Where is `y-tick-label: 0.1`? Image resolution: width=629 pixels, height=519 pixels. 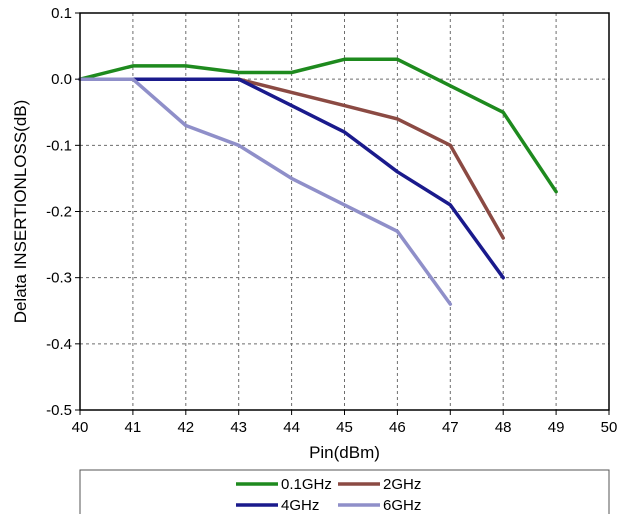 y-tick-label: 0.1 is located at coordinates (61, 13).